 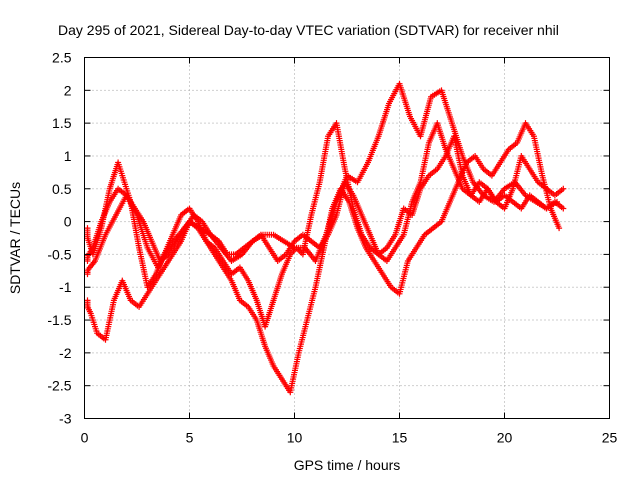 What do you see at coordinates (65, 353) in the screenshot?
I see `y-tick-label: -2` at bounding box center [65, 353].